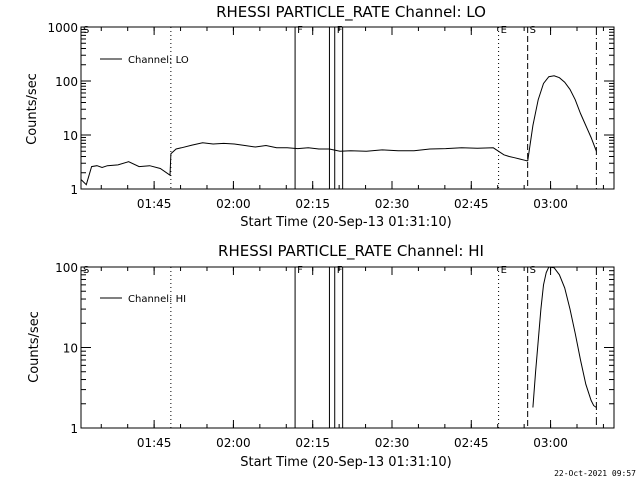  Describe the element at coordinates (351, 12) in the screenshot. I see `chart-title-lo: RHESSI PARTICLE_RATE Channel: LO` at that location.